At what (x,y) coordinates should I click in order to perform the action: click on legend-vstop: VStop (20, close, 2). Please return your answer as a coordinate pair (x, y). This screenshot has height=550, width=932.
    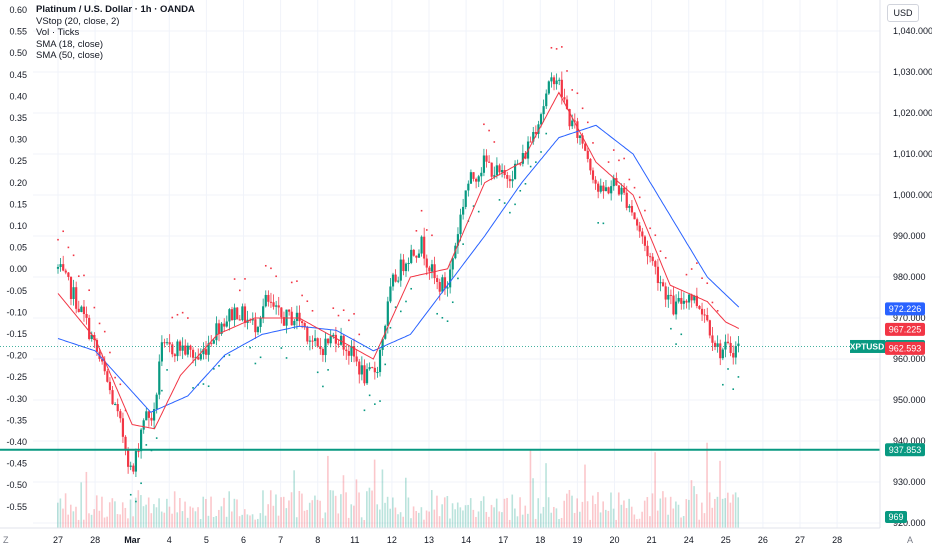
    Looking at the image, I should click on (78, 21).